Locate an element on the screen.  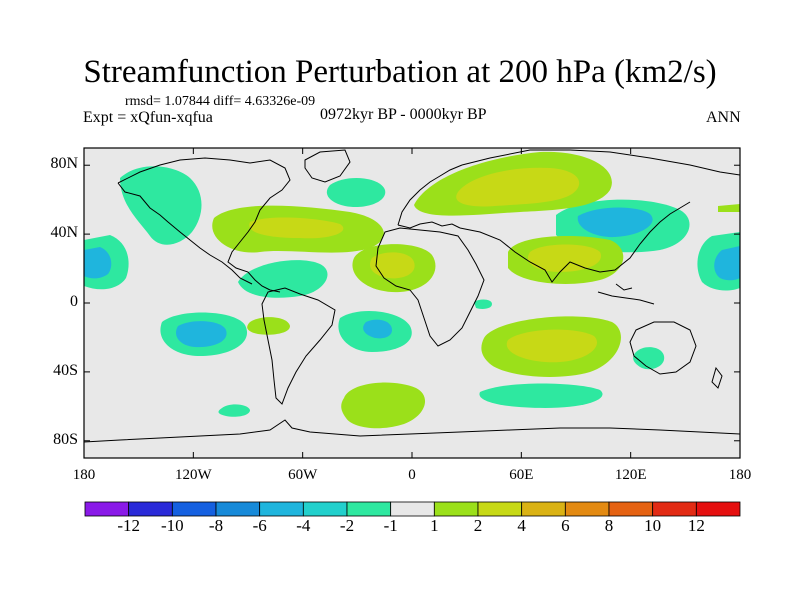
colorbar-label: -12 is located at coordinates (128, 525).